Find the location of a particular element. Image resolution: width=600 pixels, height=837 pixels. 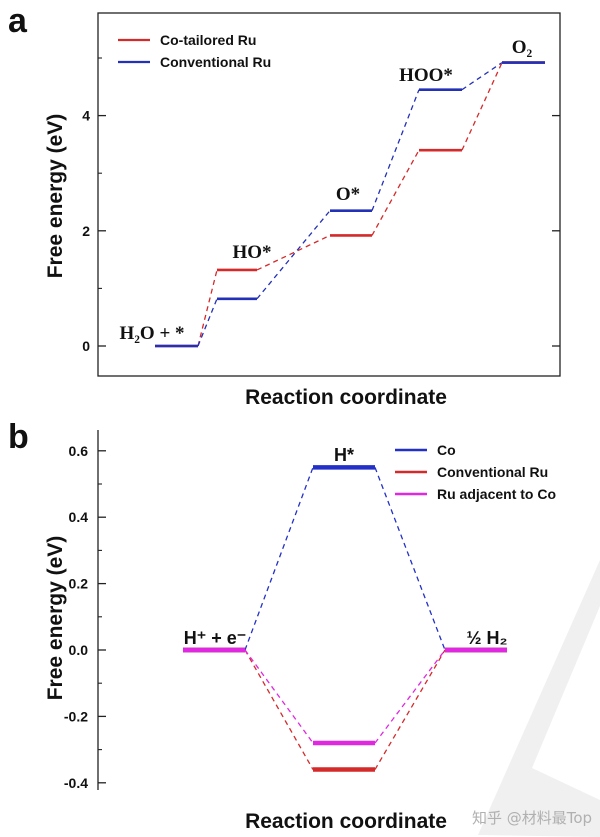

panel-a-y-tick-label: 2 is located at coordinates (86, 231).